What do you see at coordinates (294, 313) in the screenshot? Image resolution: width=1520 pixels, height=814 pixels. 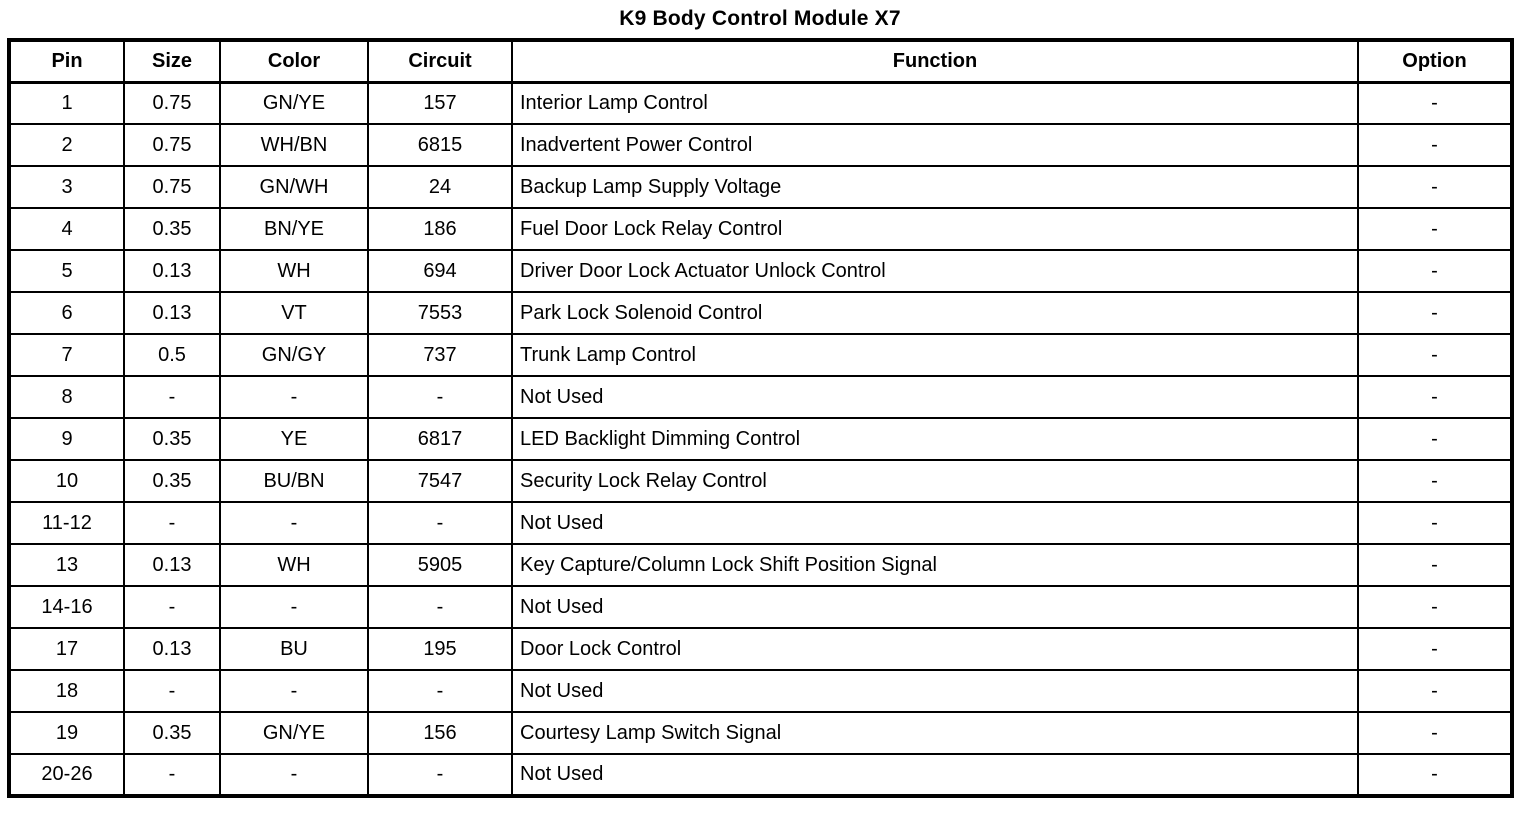 I see `cell-color: VT` at bounding box center [294, 313].